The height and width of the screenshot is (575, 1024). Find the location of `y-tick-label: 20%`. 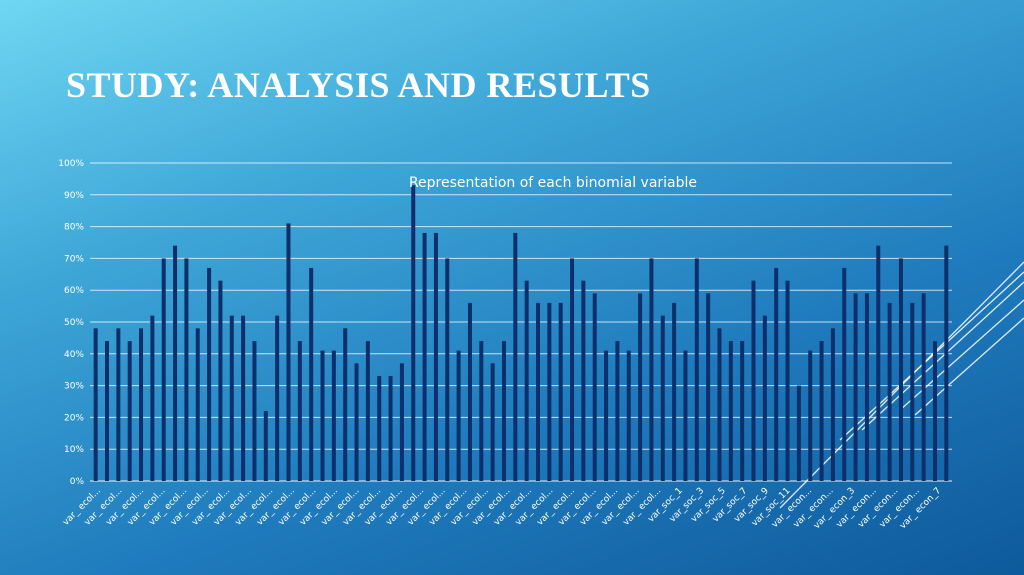

y-tick-label: 20% is located at coordinates (74, 418).